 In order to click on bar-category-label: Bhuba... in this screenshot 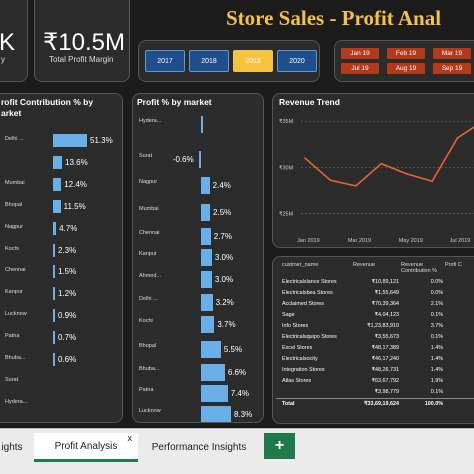, I will do `click(15, 358)`.